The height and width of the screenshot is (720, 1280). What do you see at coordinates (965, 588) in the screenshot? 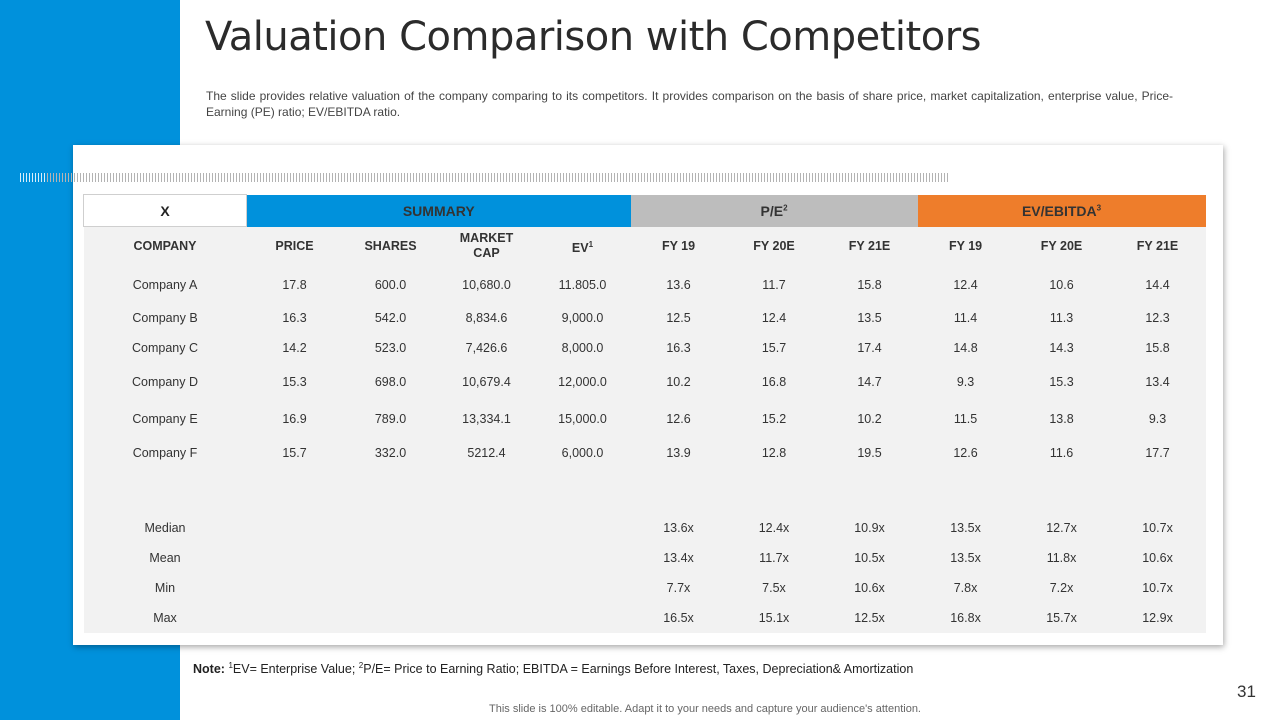
I see `stat-value: 7.8x` at bounding box center [965, 588].